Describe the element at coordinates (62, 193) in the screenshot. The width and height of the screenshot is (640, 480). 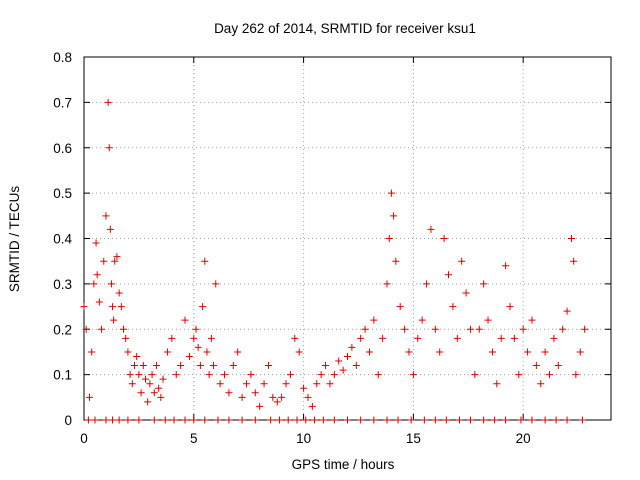
I see `y-tick-label: 0.5` at that location.